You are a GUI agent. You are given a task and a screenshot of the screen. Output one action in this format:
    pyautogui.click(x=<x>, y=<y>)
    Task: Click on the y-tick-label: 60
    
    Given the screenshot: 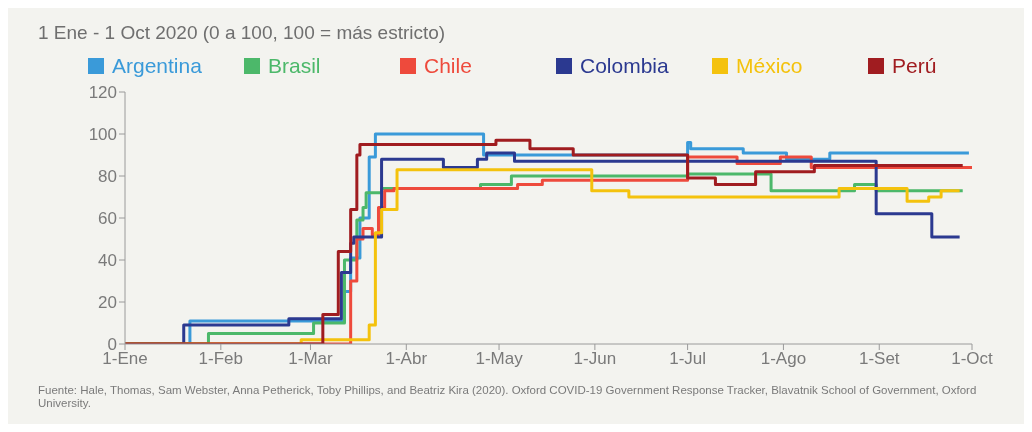 What is the action you would take?
    pyautogui.click(x=107, y=219)
    